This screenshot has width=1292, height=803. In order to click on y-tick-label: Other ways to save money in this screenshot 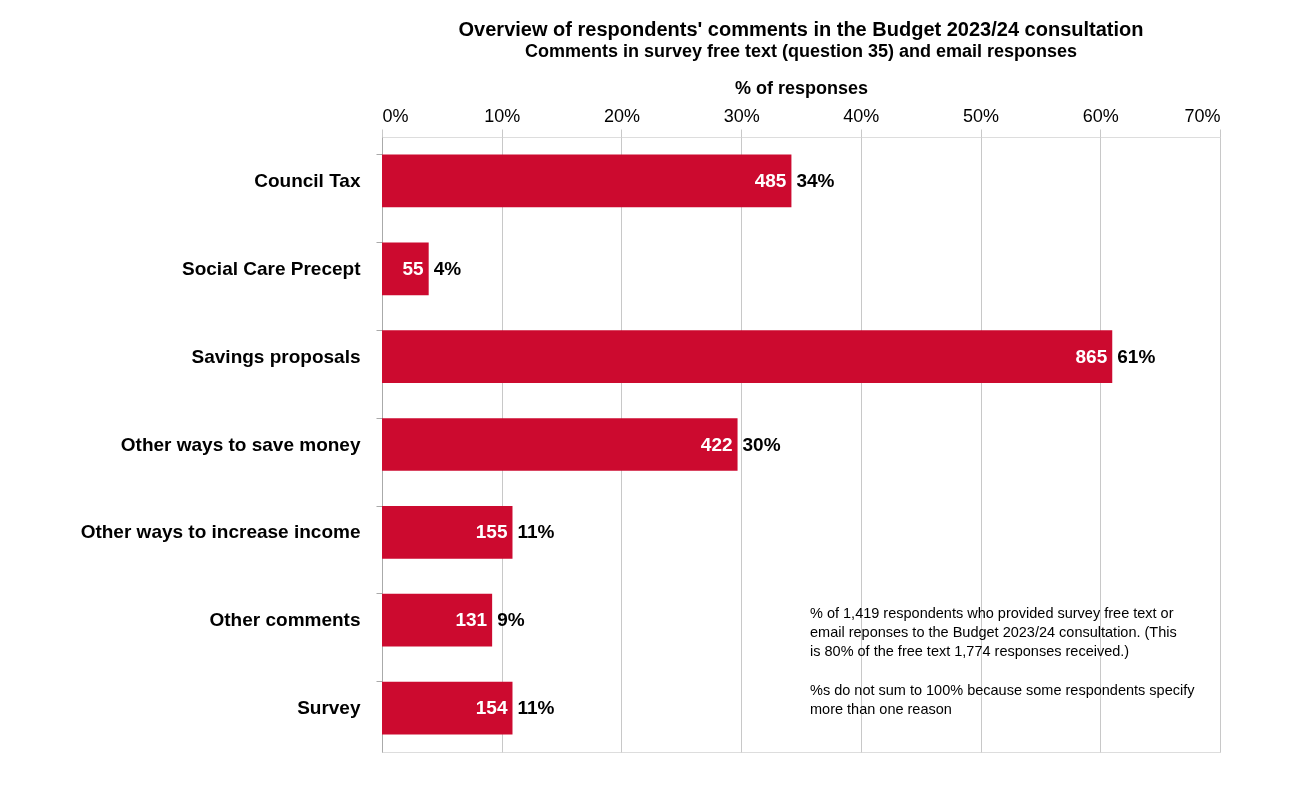, I will do `click(240, 444)`.